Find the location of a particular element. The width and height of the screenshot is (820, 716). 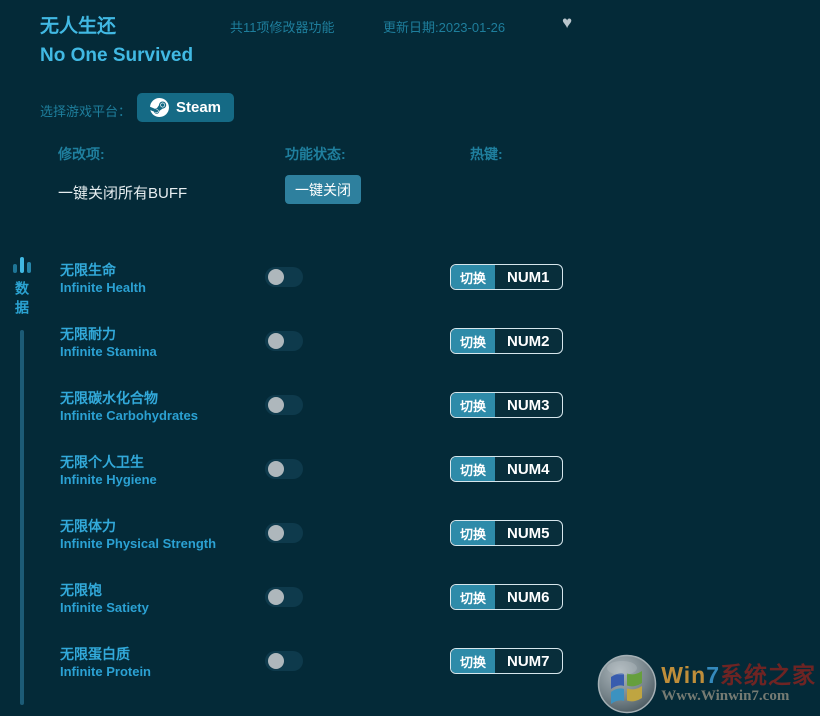

hotkey-button: 切换 NUM1 is located at coordinates (506, 277).